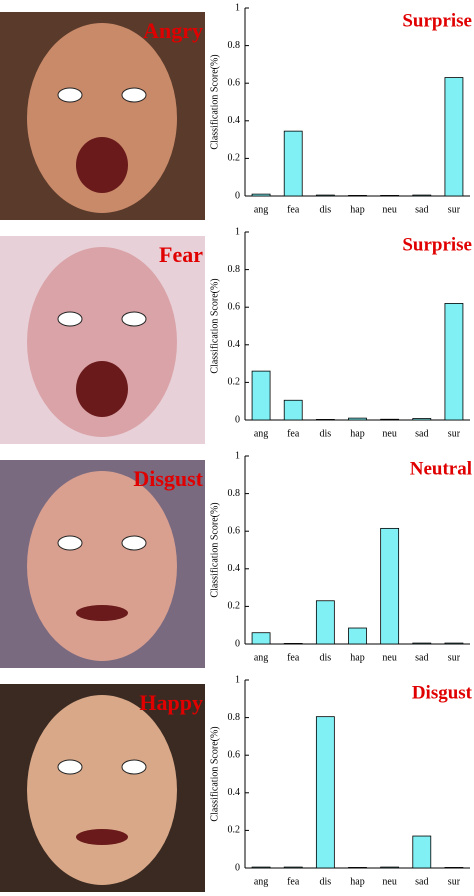  Describe the element at coordinates (441, 468) in the screenshot. I see `chart-title: Neutral` at that location.